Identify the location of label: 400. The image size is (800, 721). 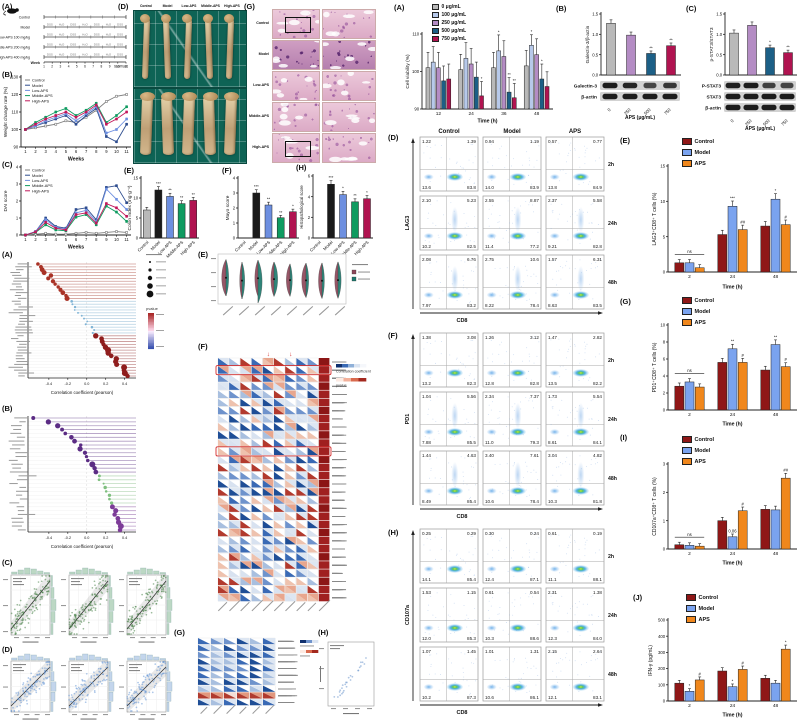
(662, 636).